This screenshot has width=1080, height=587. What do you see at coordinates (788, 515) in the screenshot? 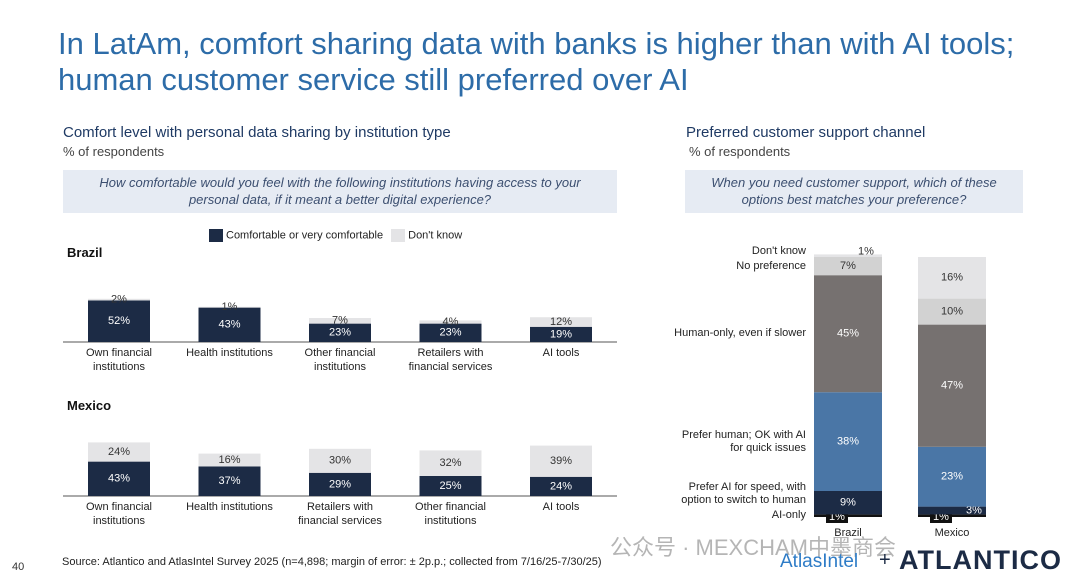
I see `series-label: AI-only` at bounding box center [788, 515].